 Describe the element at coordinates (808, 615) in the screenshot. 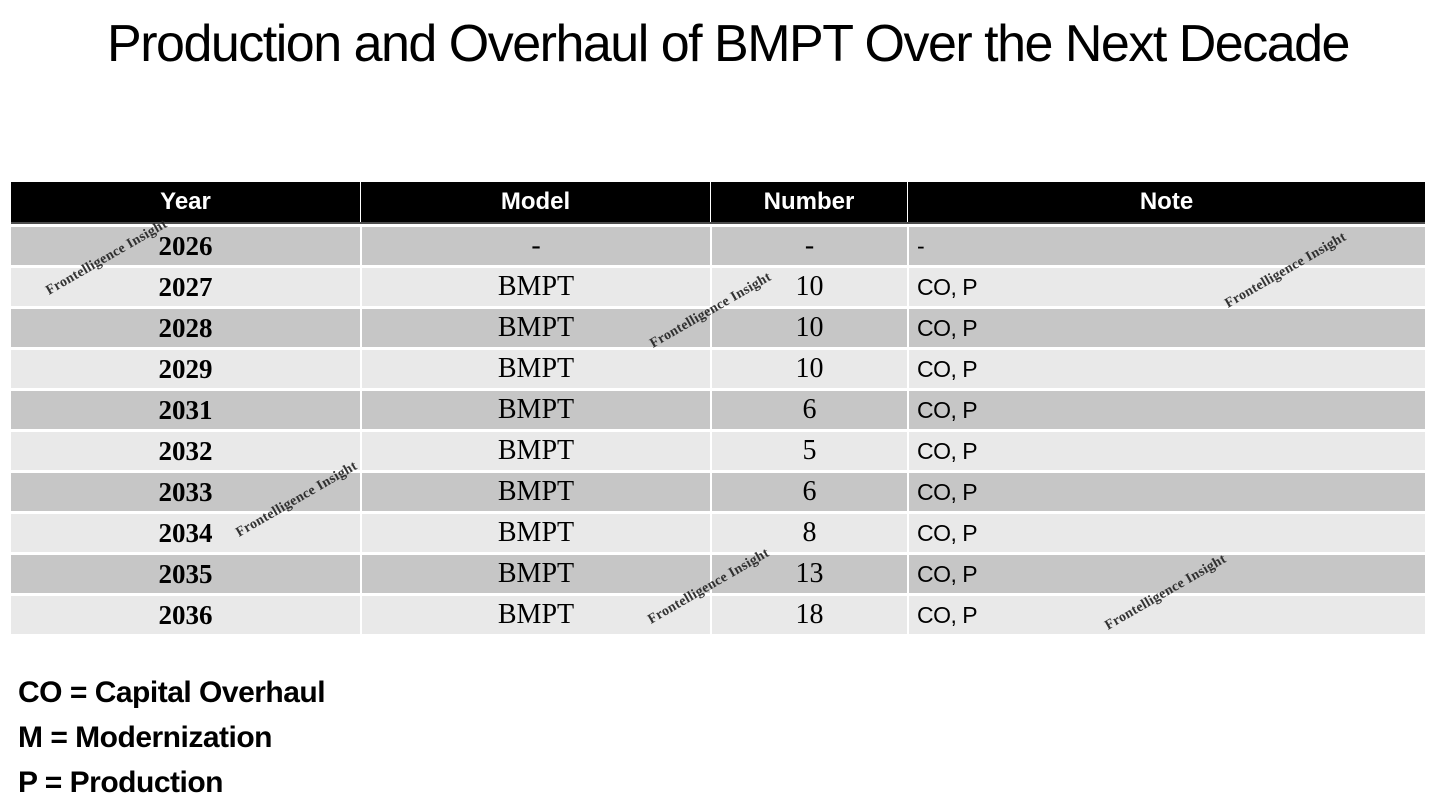

I see `number-cell: 18` at that location.